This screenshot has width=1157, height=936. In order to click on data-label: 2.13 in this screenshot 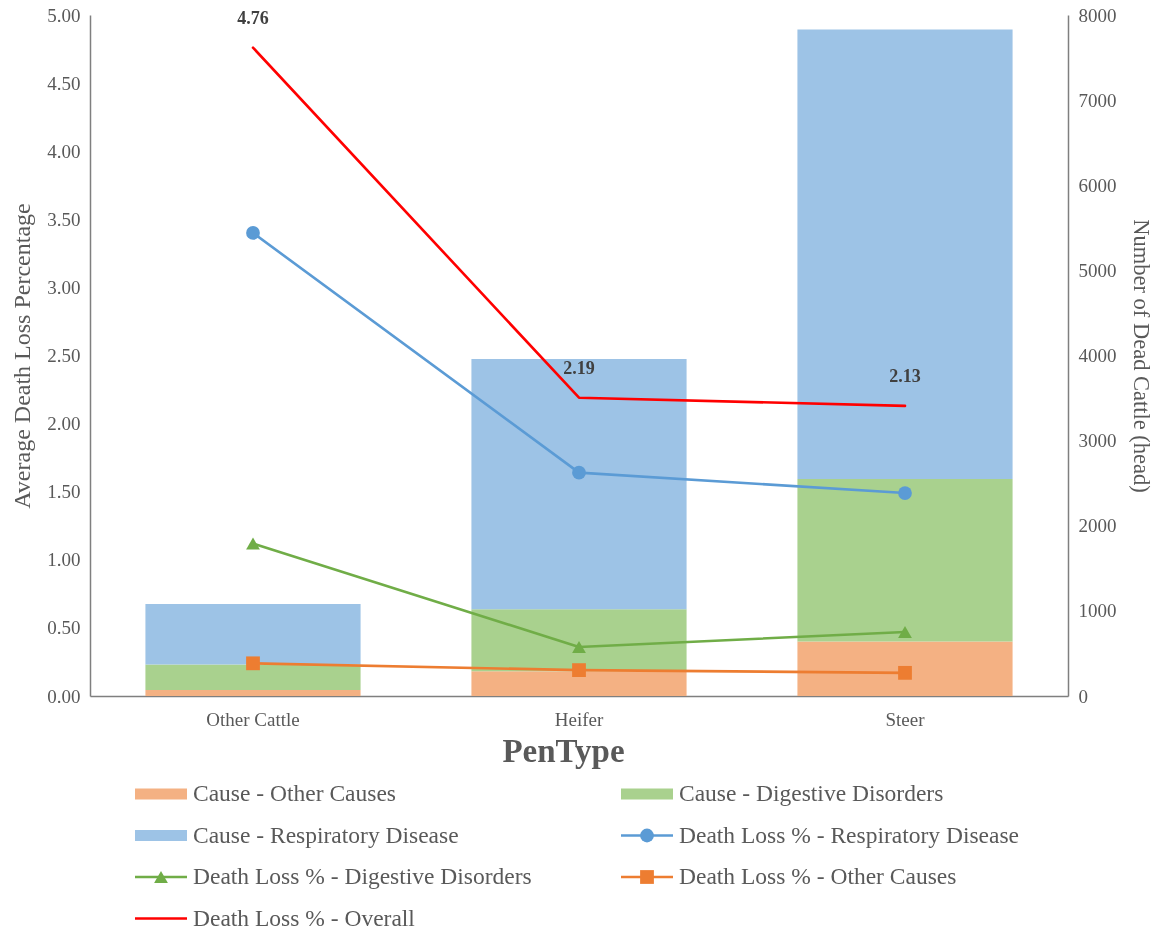, I will do `click(905, 375)`.